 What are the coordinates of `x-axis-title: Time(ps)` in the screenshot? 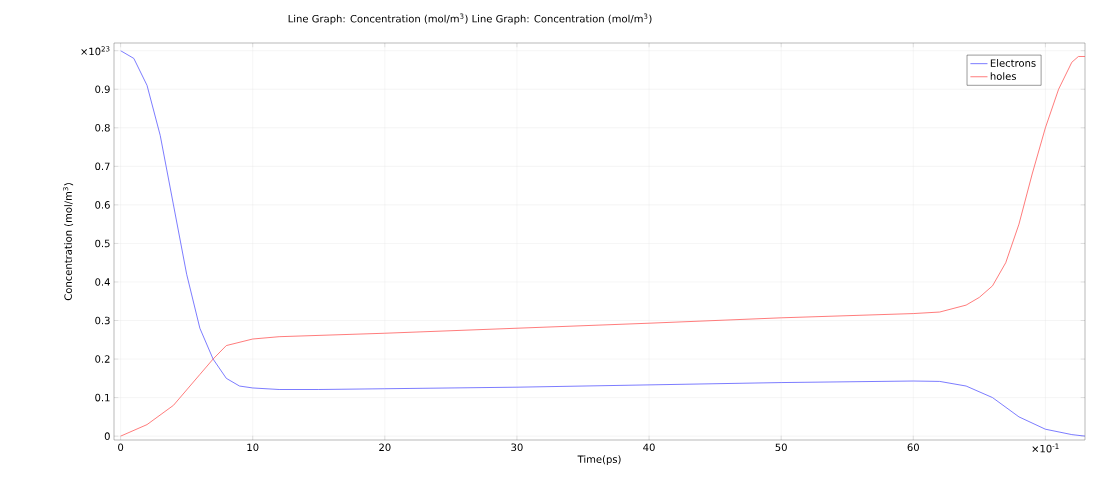 It's located at (599, 460).